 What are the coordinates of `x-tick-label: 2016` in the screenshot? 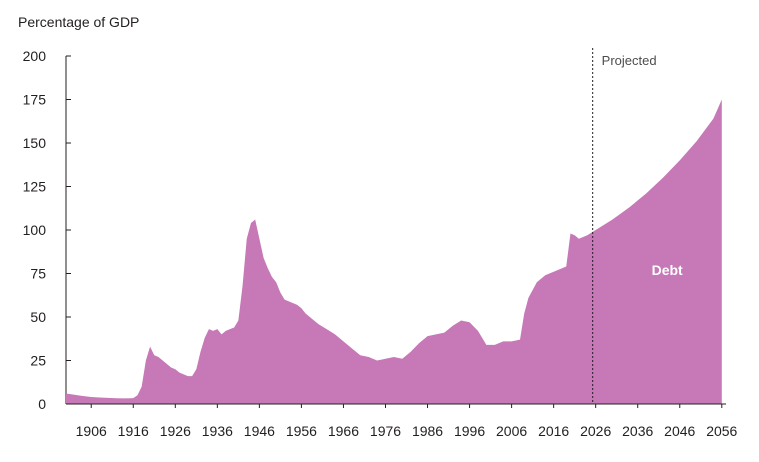 It's located at (553, 431).